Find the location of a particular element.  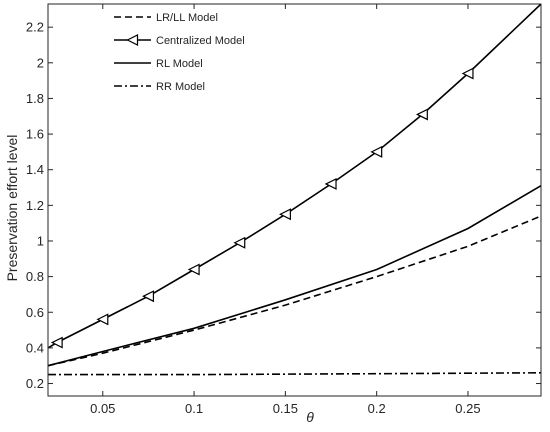

x-tick-label: 0.05 is located at coordinates (102, 408).